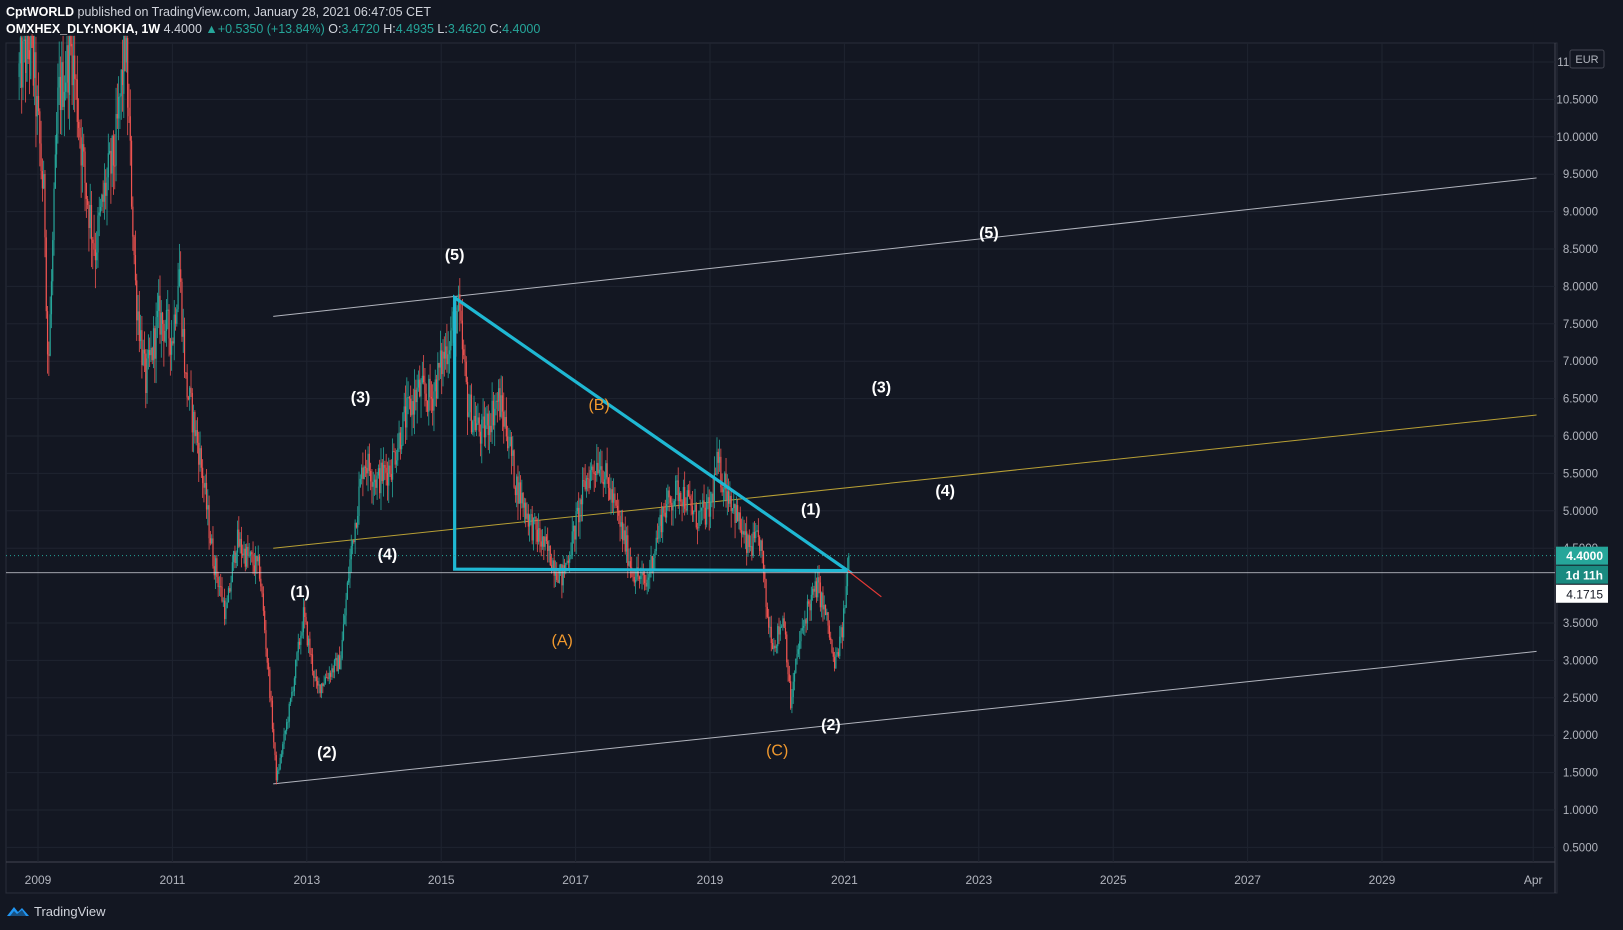 The height and width of the screenshot is (930, 1623). Describe the element at coordinates (653, 433) in the screenshot. I see `triangle-outline` at that location.